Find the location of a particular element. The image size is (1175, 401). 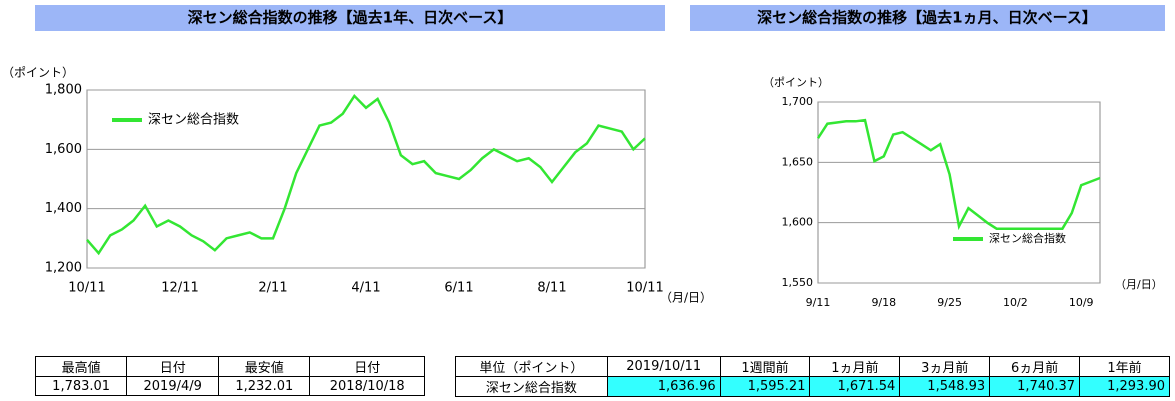

x-tick-label: 9/11 is located at coordinates (818, 302).